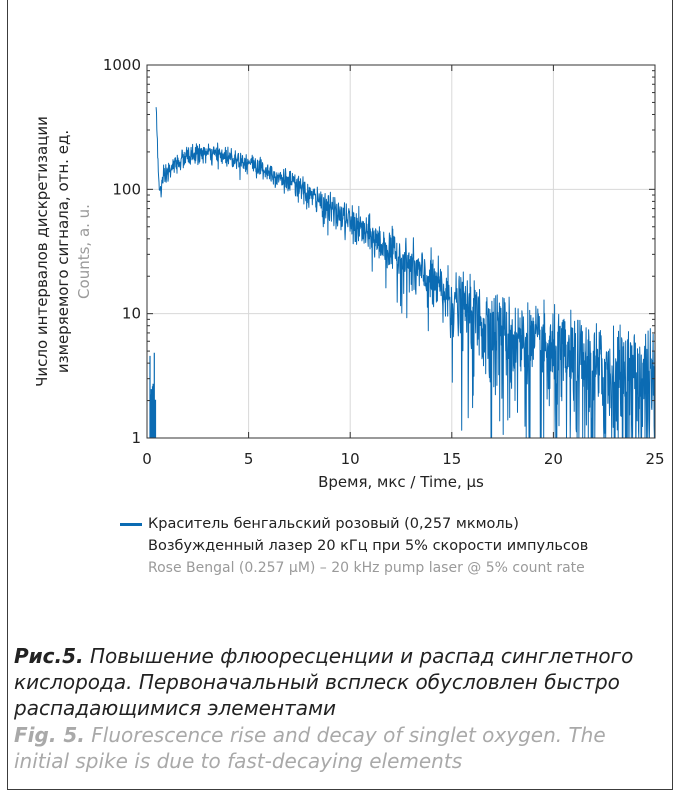 Image resolution: width=680 pixels, height=801 pixels. I want to click on y-tick-label: 1, so click(136, 438).